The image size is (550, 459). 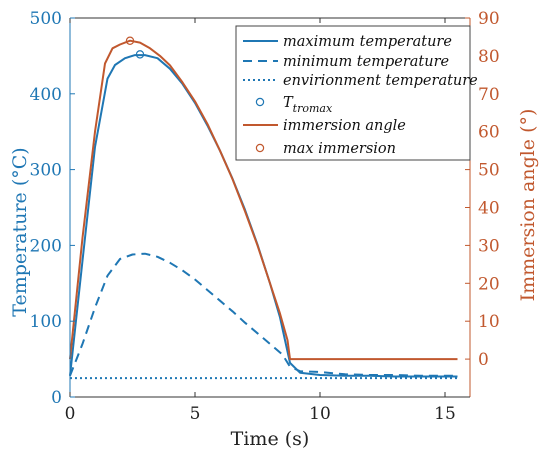 What do you see at coordinates (489, 246) in the screenshot?
I see `right-tick-label: 30` at bounding box center [489, 246].